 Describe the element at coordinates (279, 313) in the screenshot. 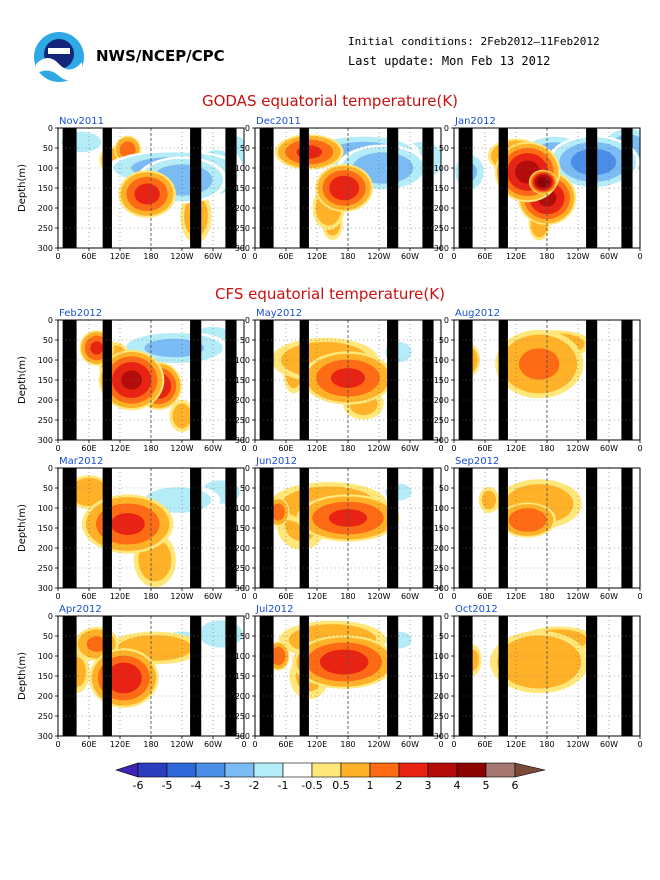

I see `panel-title: May2012` at that location.